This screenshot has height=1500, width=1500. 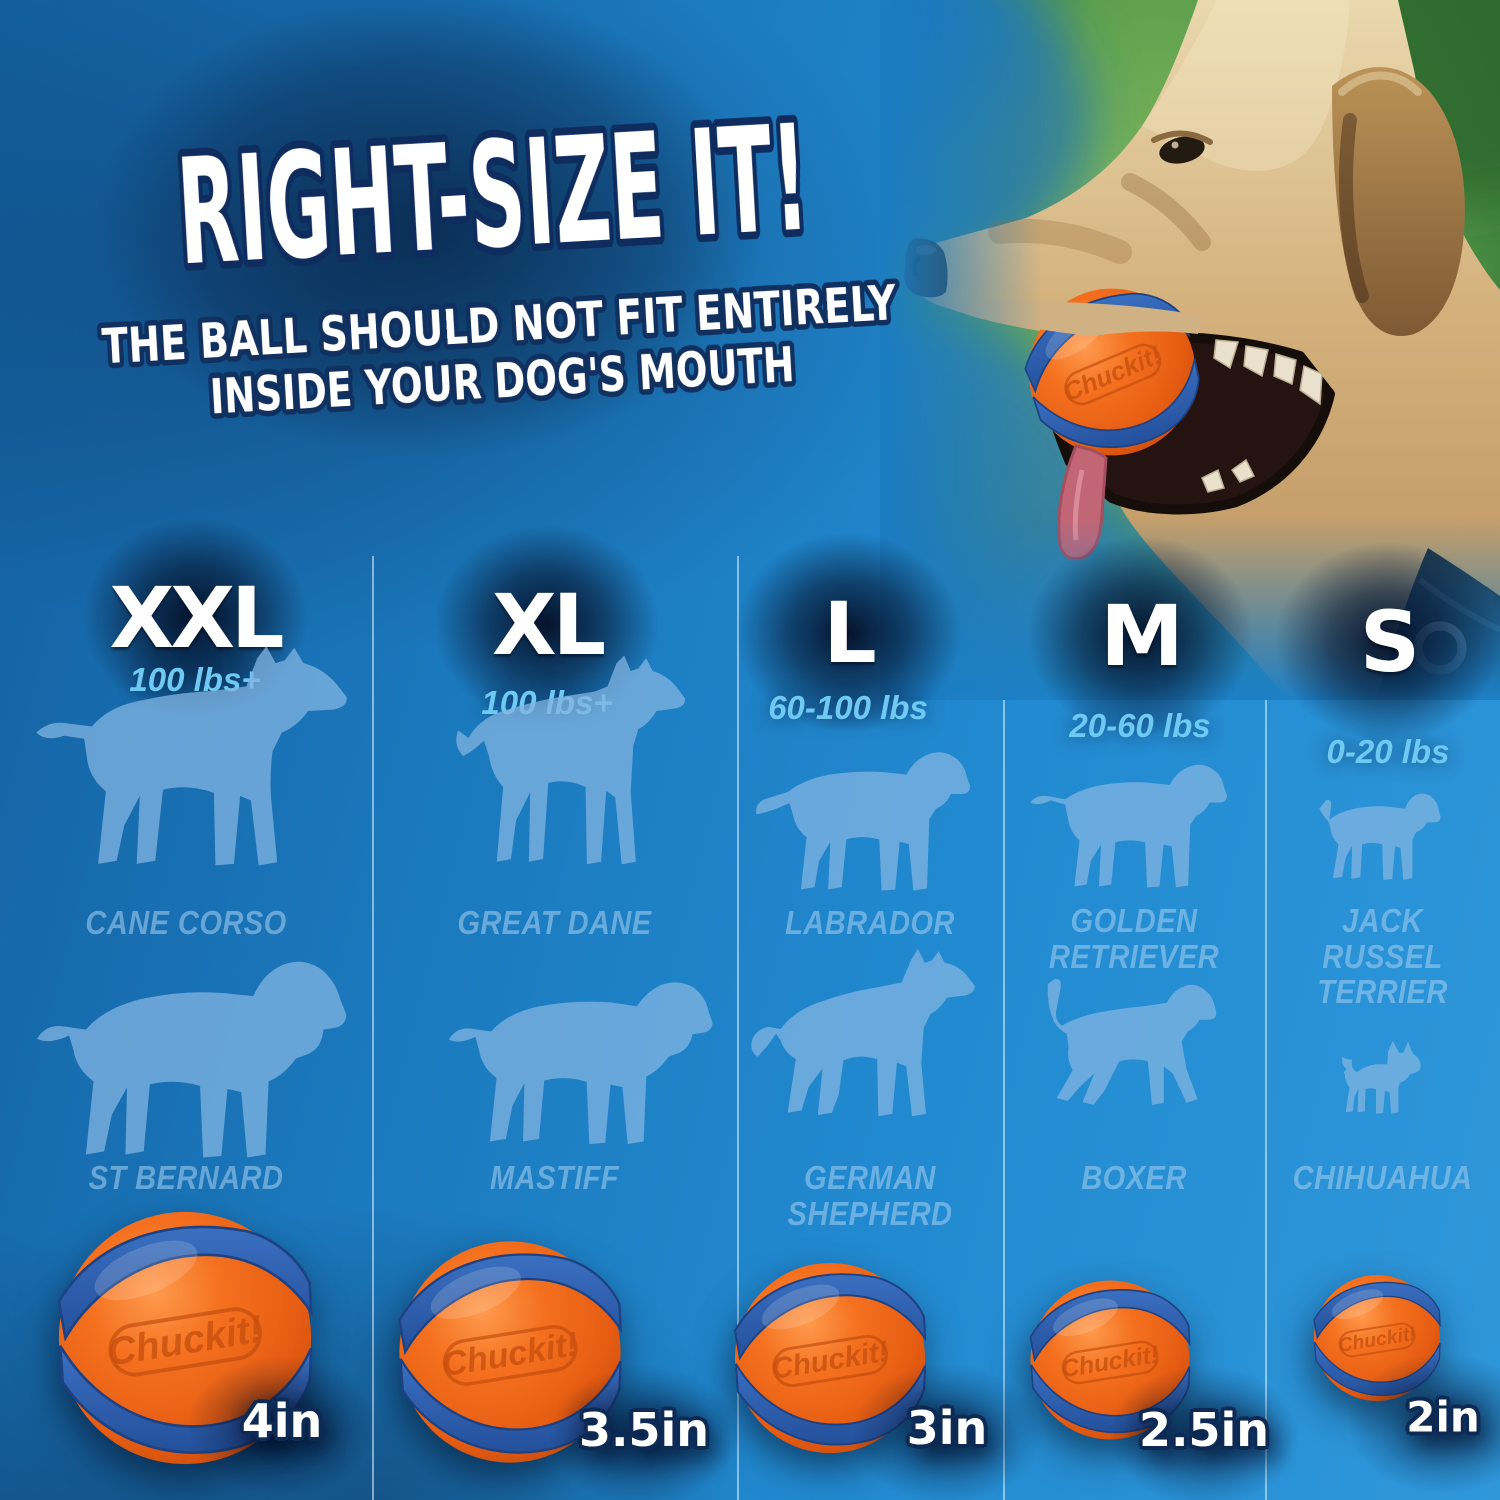 I want to click on breed-label: GOLDEN RETRIEVER, so click(x=1134, y=938).